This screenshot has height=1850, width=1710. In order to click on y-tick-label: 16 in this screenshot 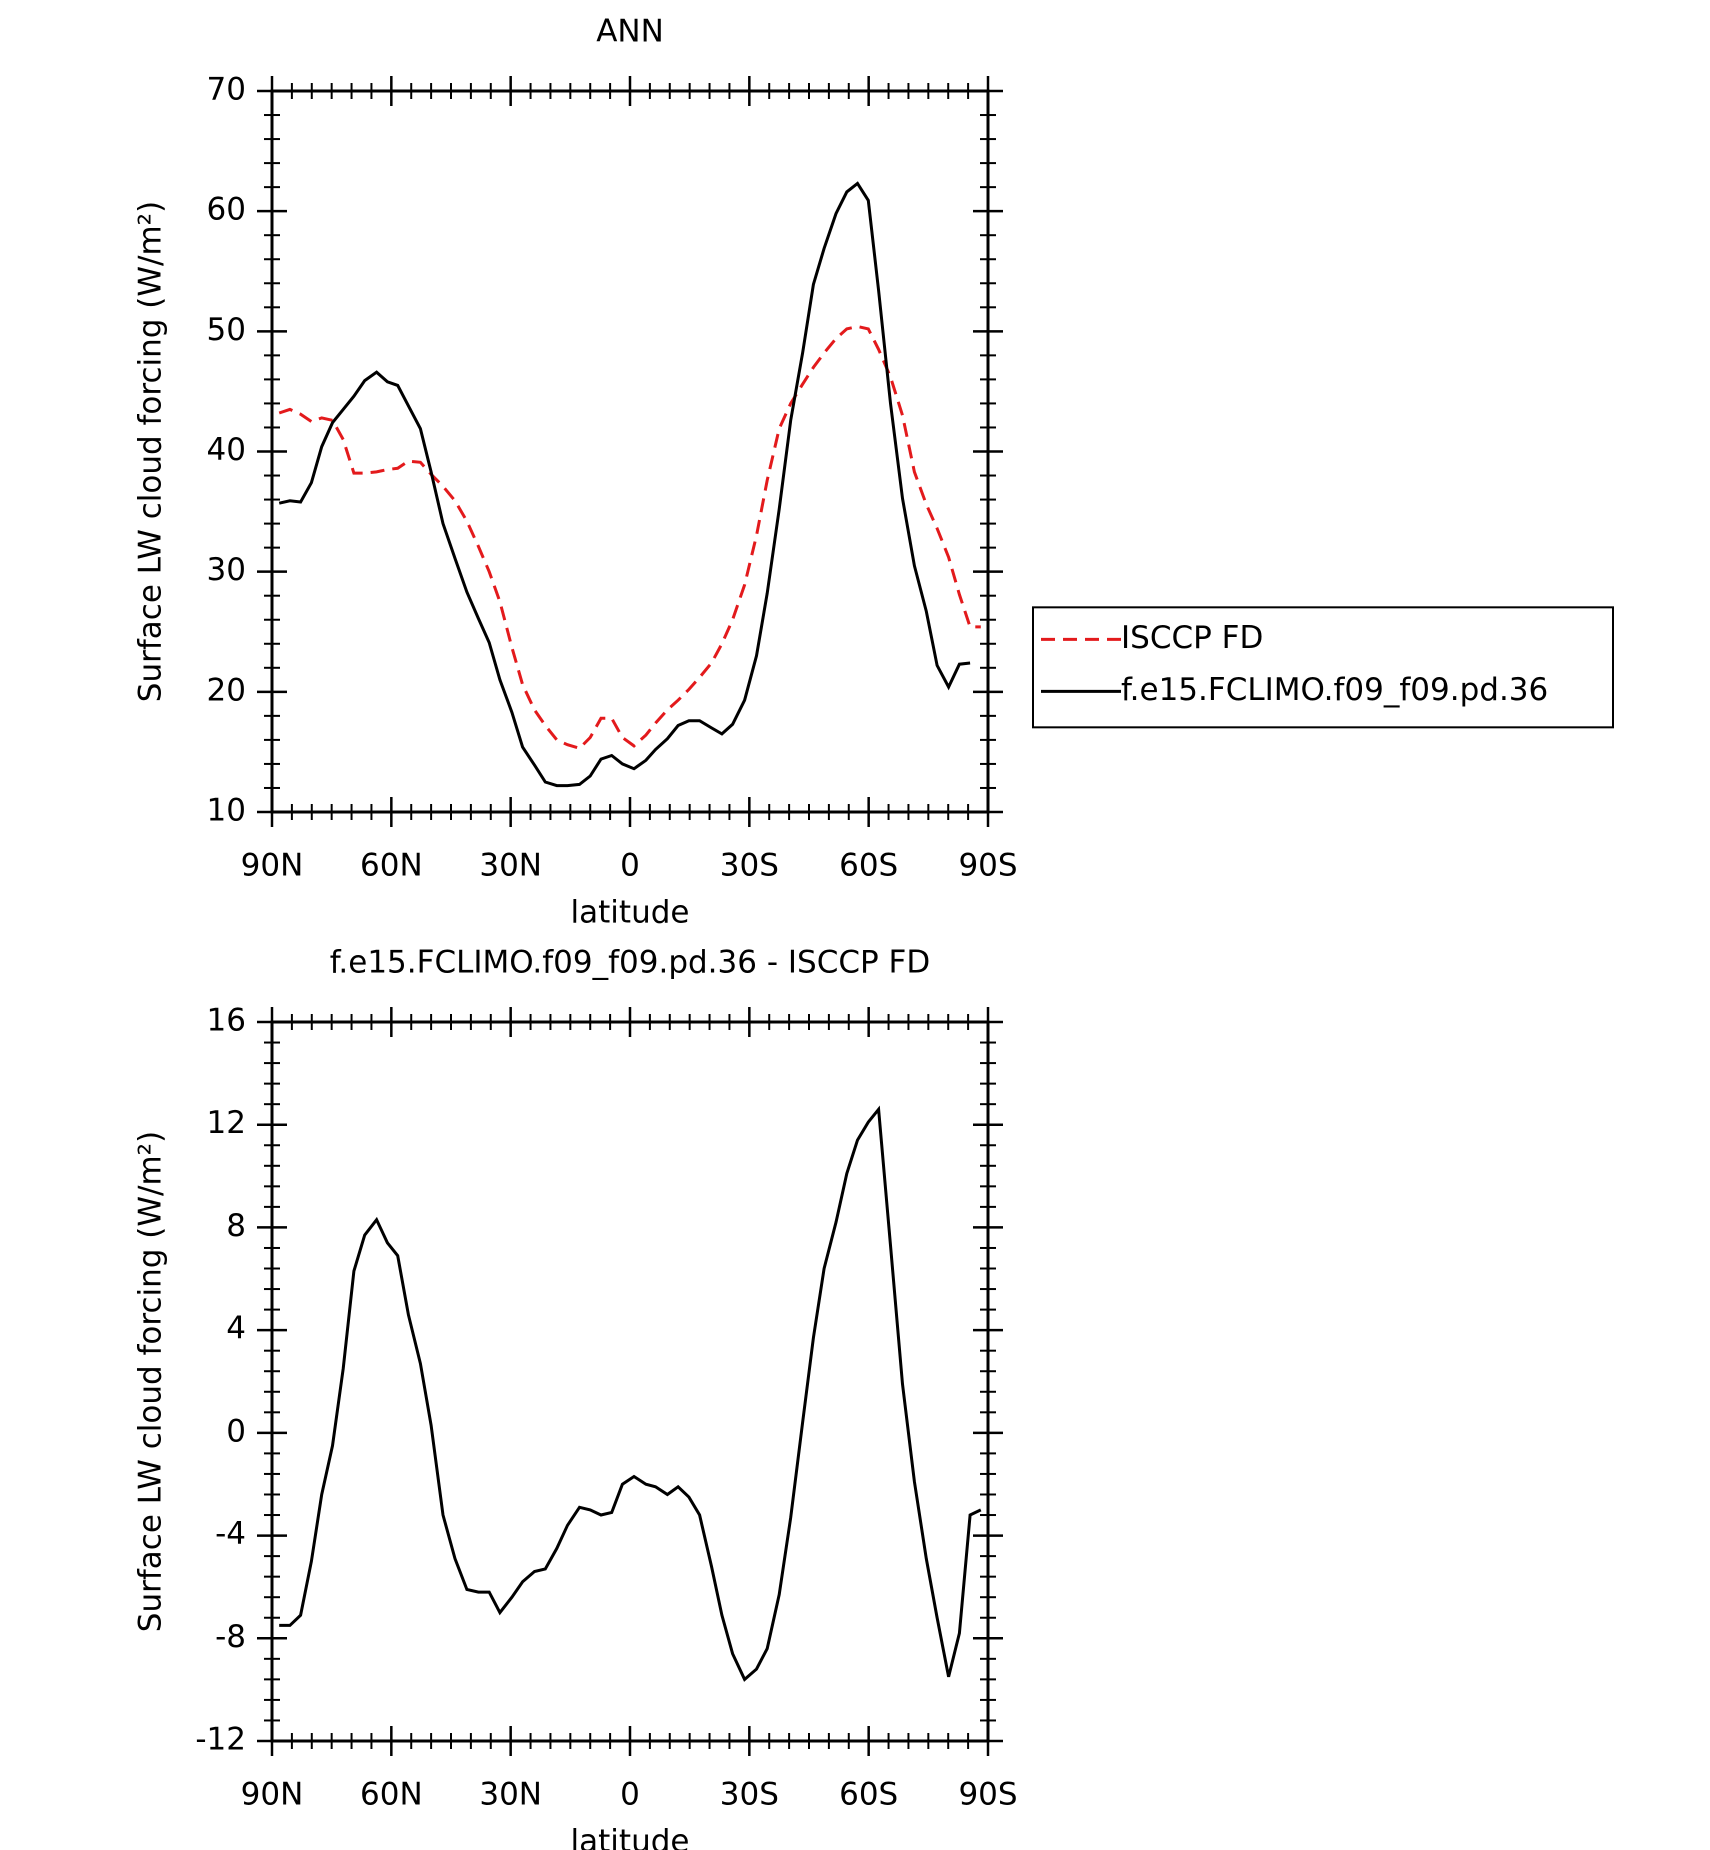, I will do `click(226, 1021)`.